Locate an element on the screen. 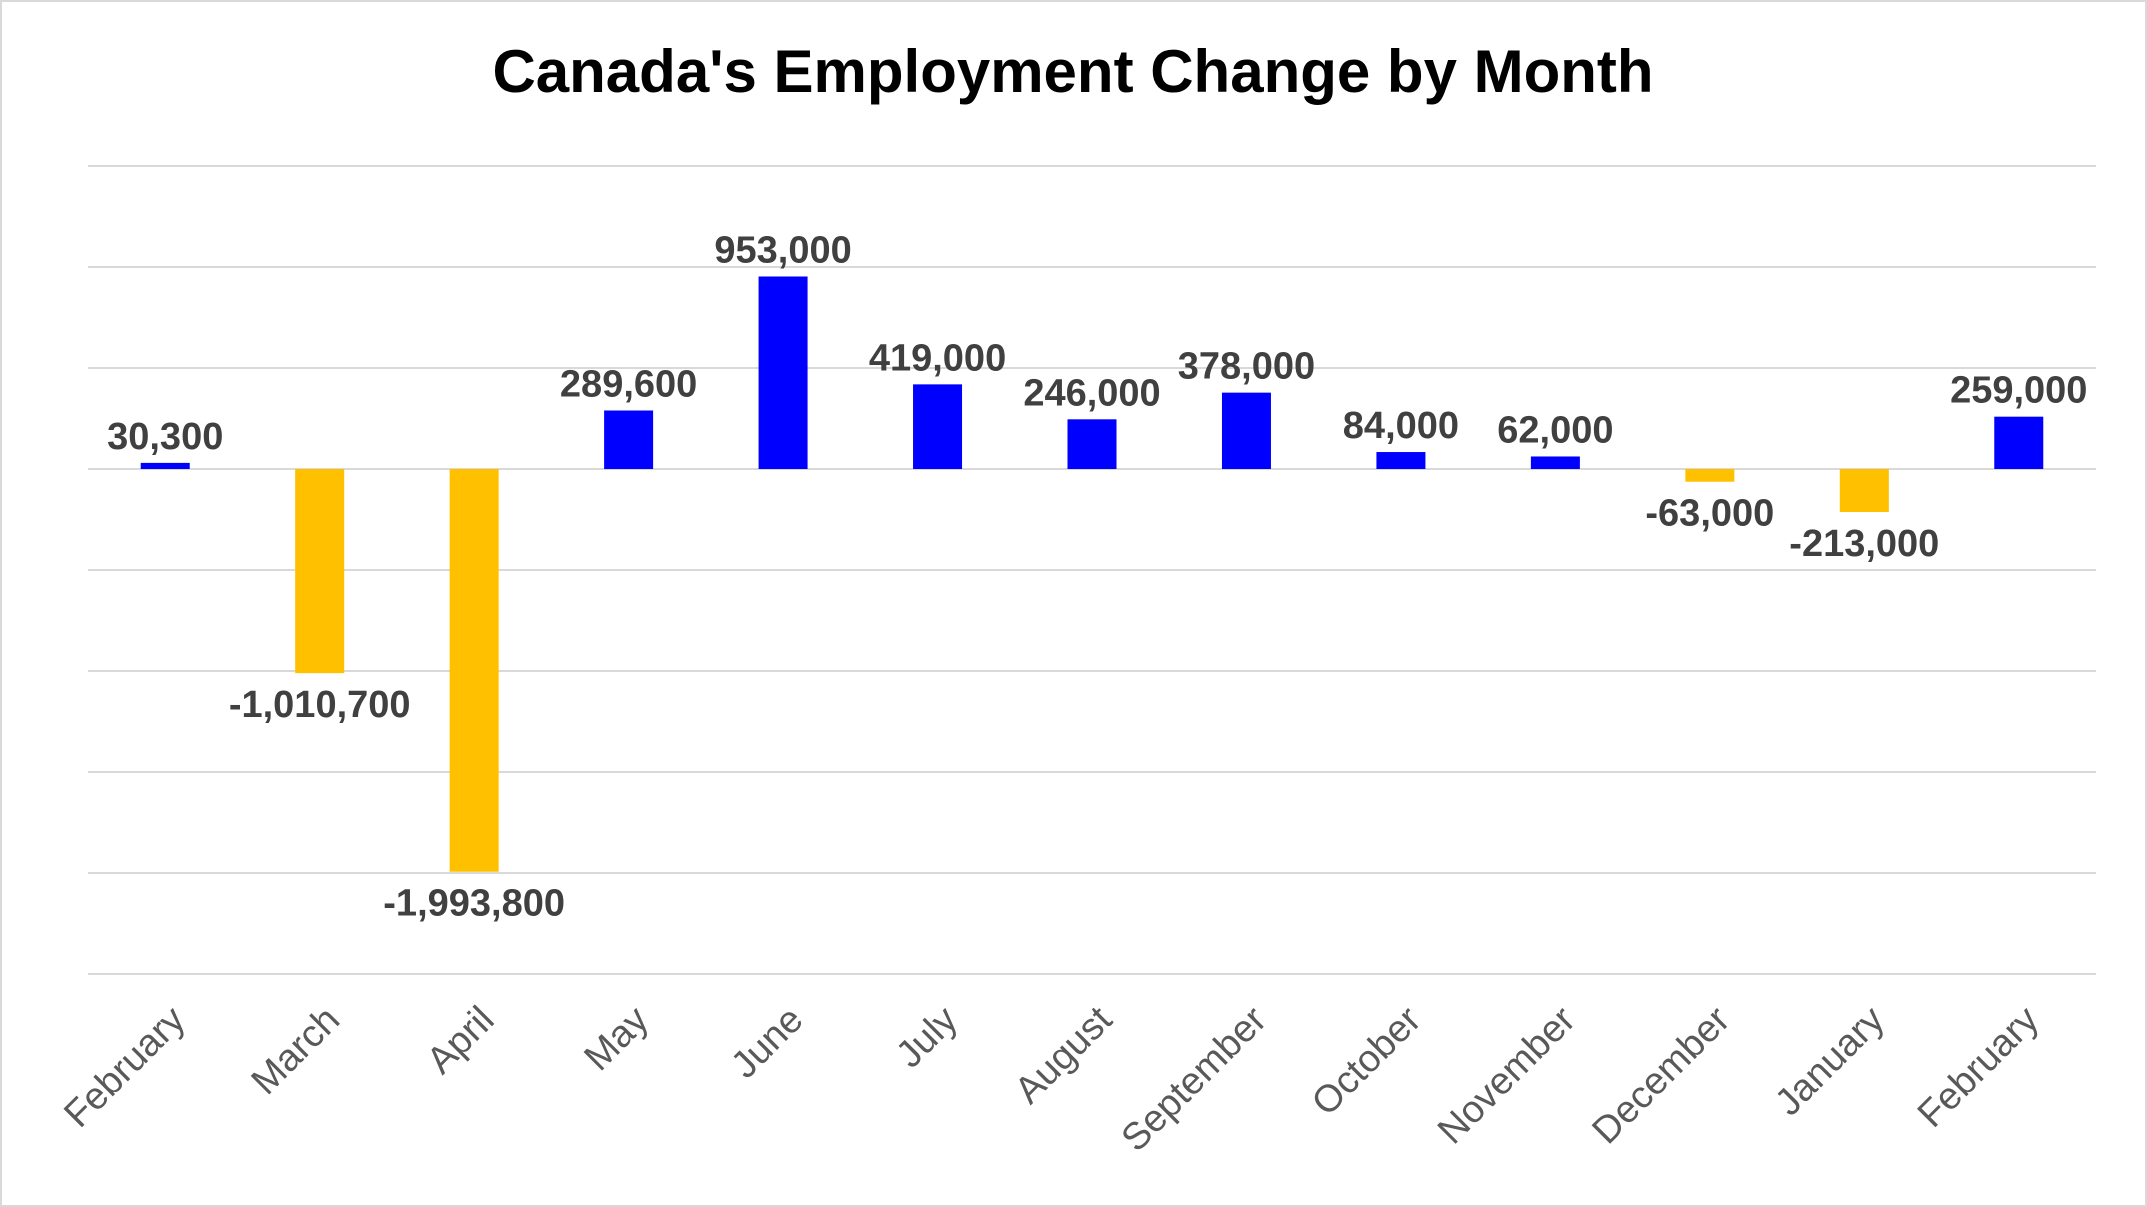  data-label-january-11: -213,000 is located at coordinates (1864, 544).